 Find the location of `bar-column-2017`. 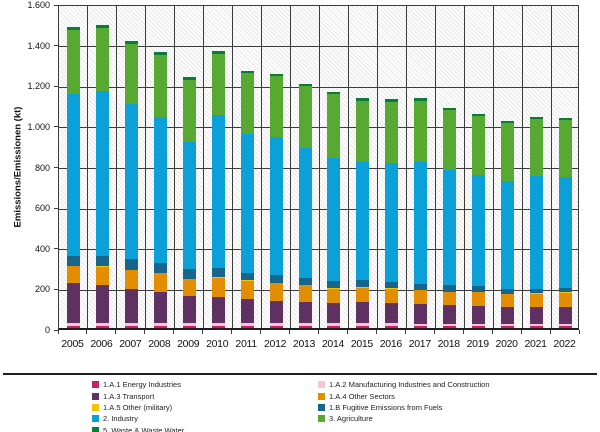

bar-column-2017 is located at coordinates (420, 213).